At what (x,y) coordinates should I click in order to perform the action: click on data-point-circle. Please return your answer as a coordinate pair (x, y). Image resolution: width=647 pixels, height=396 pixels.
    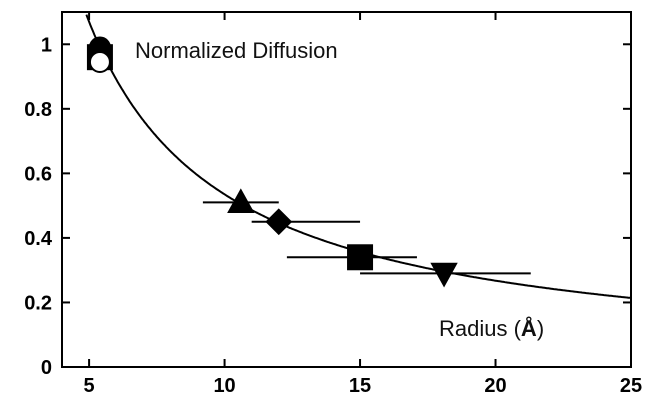
    Looking at the image, I should click on (99, 62).